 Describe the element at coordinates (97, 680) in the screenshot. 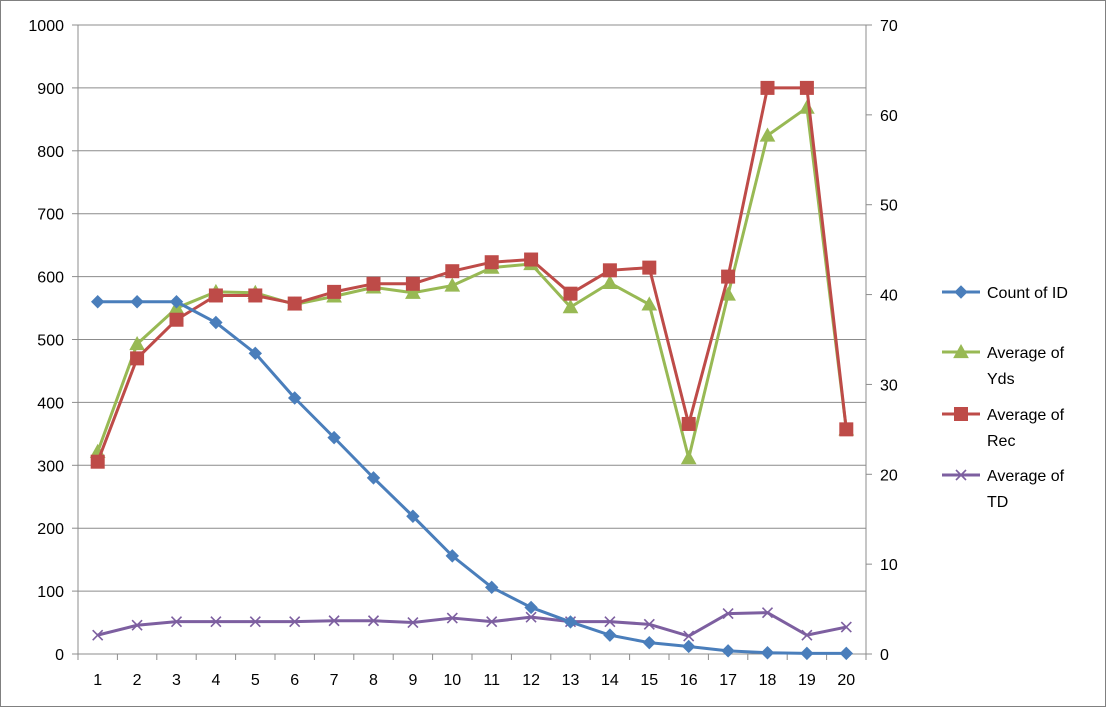

I see `x-tick-label: 1` at that location.